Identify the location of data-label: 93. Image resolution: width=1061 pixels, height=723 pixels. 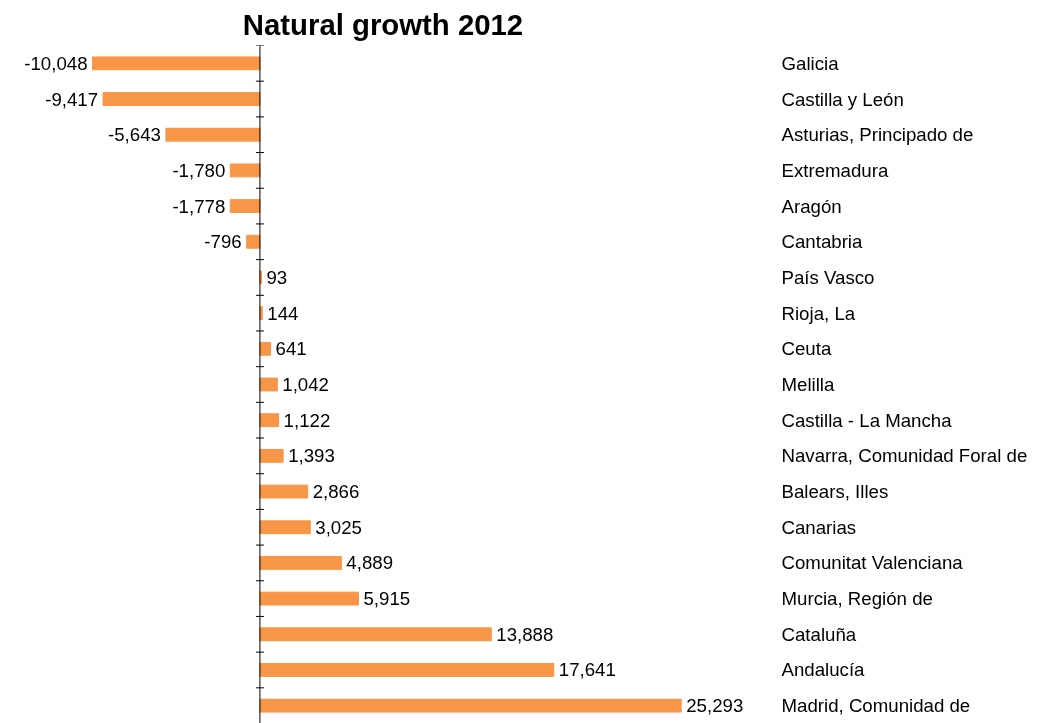
(277, 277).